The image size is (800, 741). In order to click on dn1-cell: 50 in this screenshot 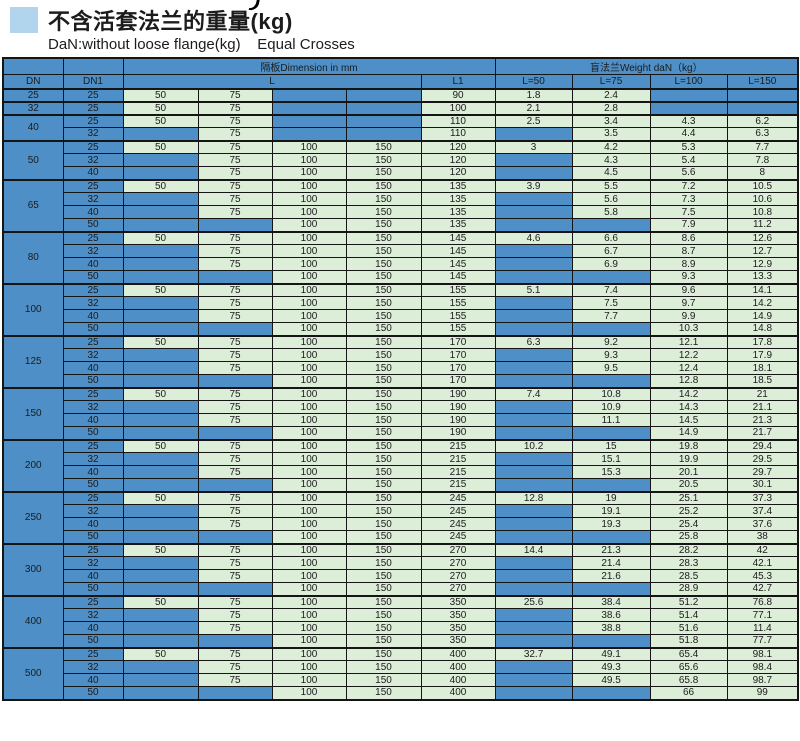, I will do `click(93, 225)`.